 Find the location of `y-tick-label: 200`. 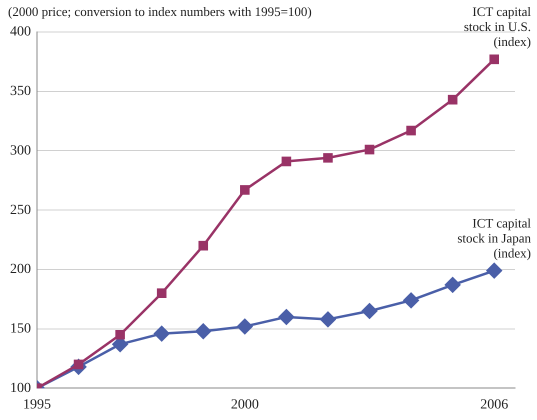

y-tick-label: 200 is located at coordinates (20, 270).